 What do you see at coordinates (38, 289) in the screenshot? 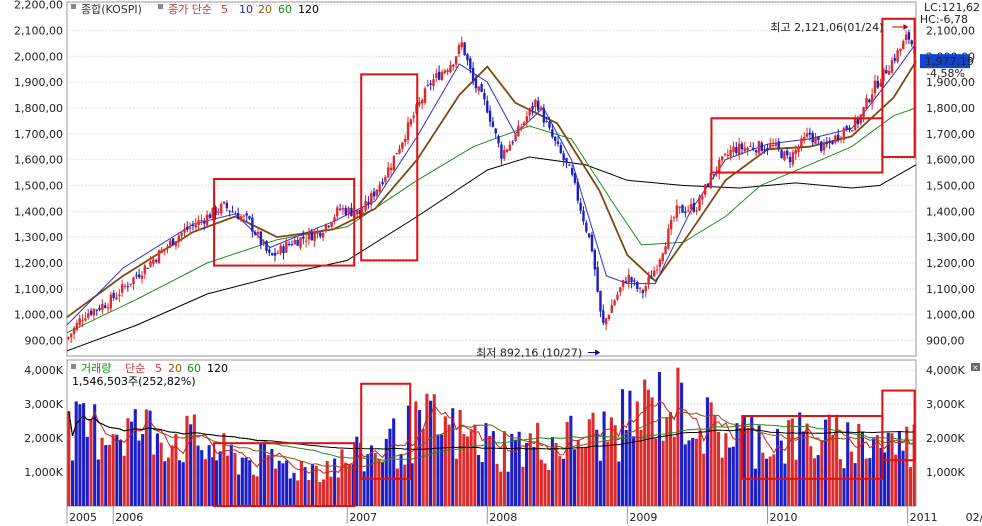
I see `price-ytick-label: 1,100,00` at bounding box center [38, 289].